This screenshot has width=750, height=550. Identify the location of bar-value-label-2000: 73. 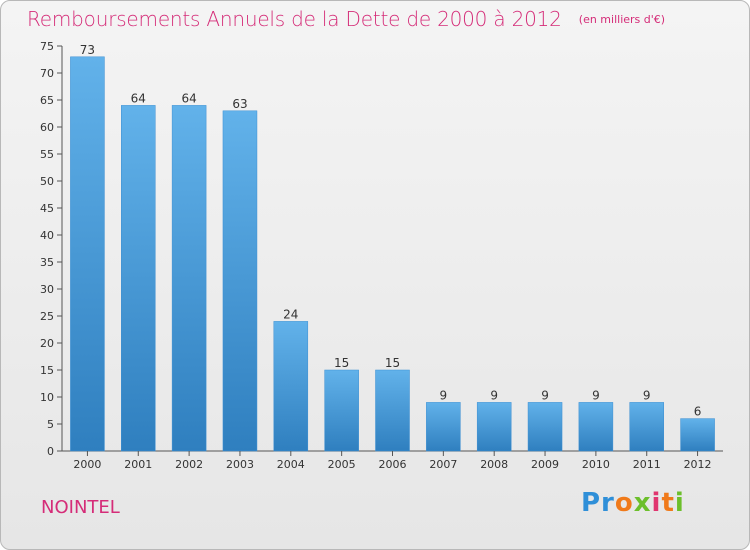
(87, 50).